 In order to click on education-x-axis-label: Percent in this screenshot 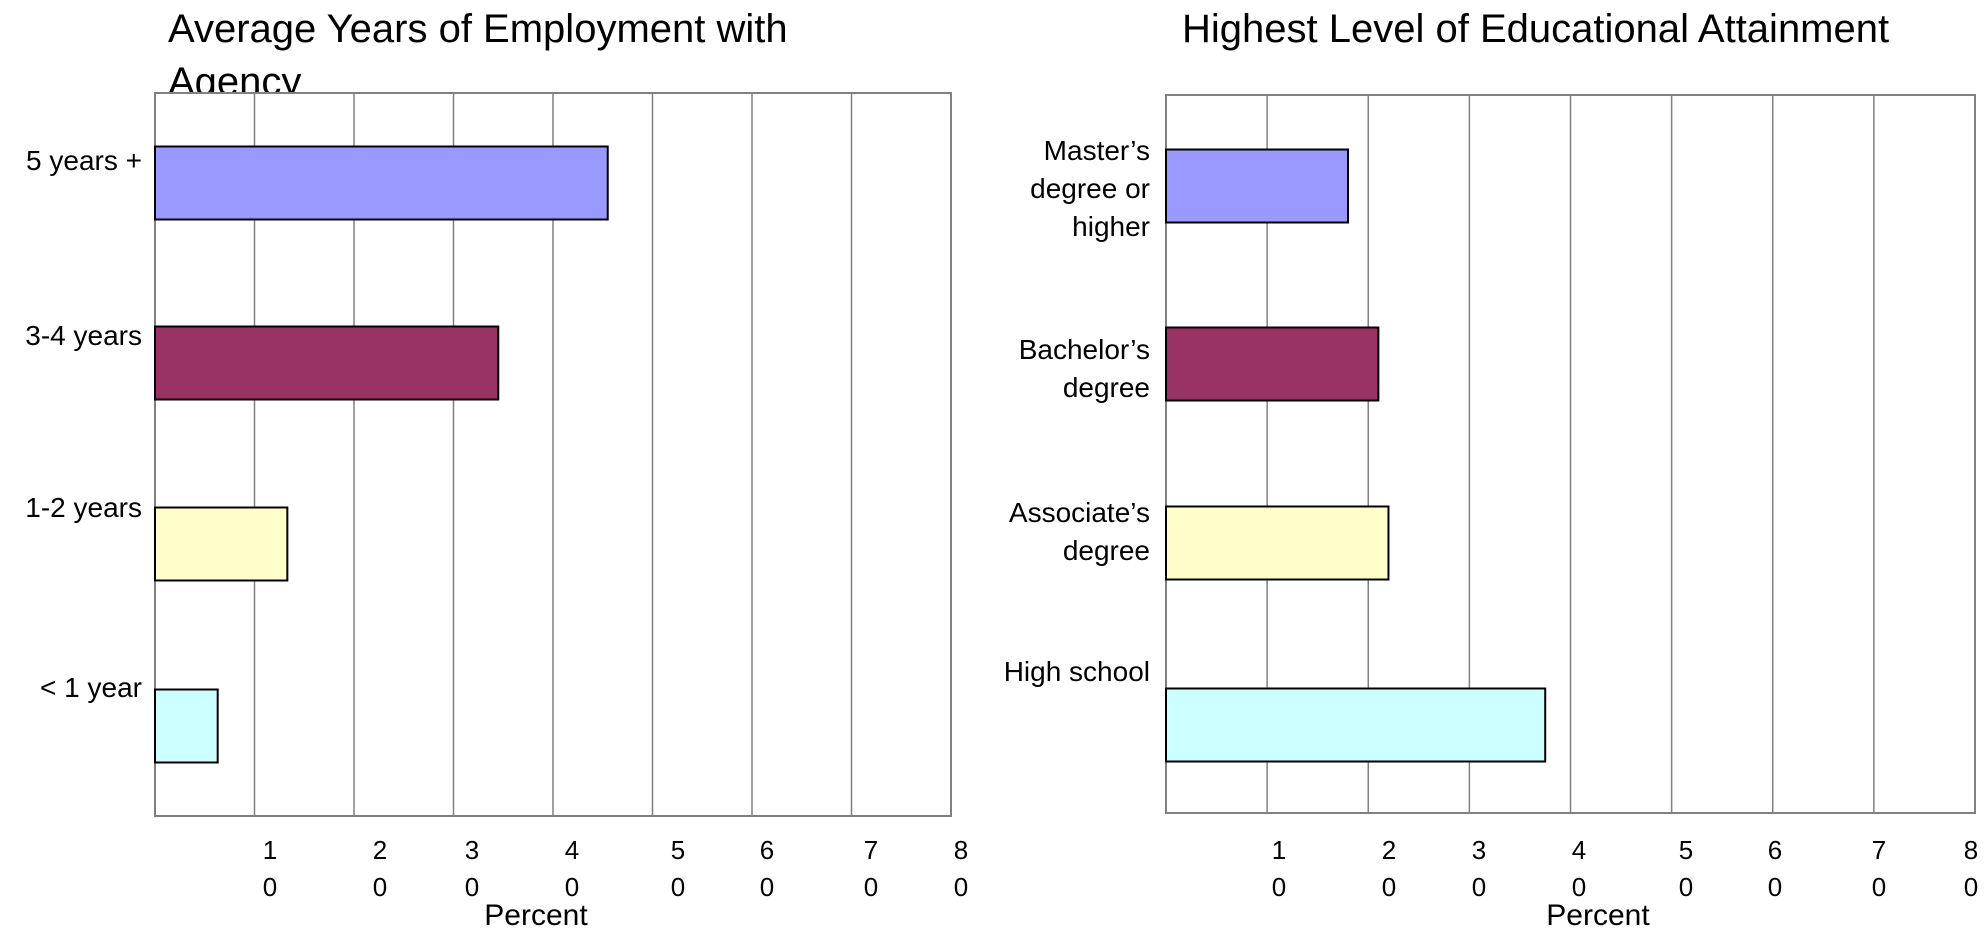, I will do `click(1598, 915)`.